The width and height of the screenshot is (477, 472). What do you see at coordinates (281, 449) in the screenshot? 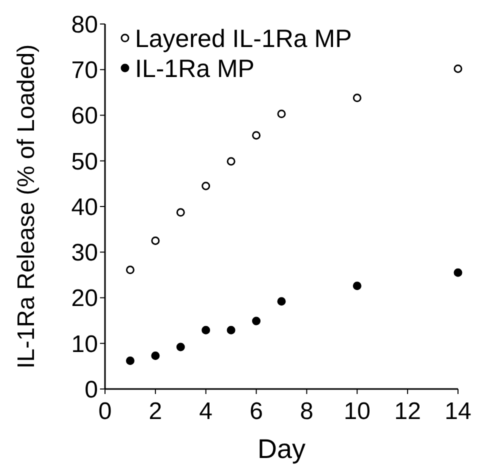
I see `x-axis-title: Day` at bounding box center [281, 449].